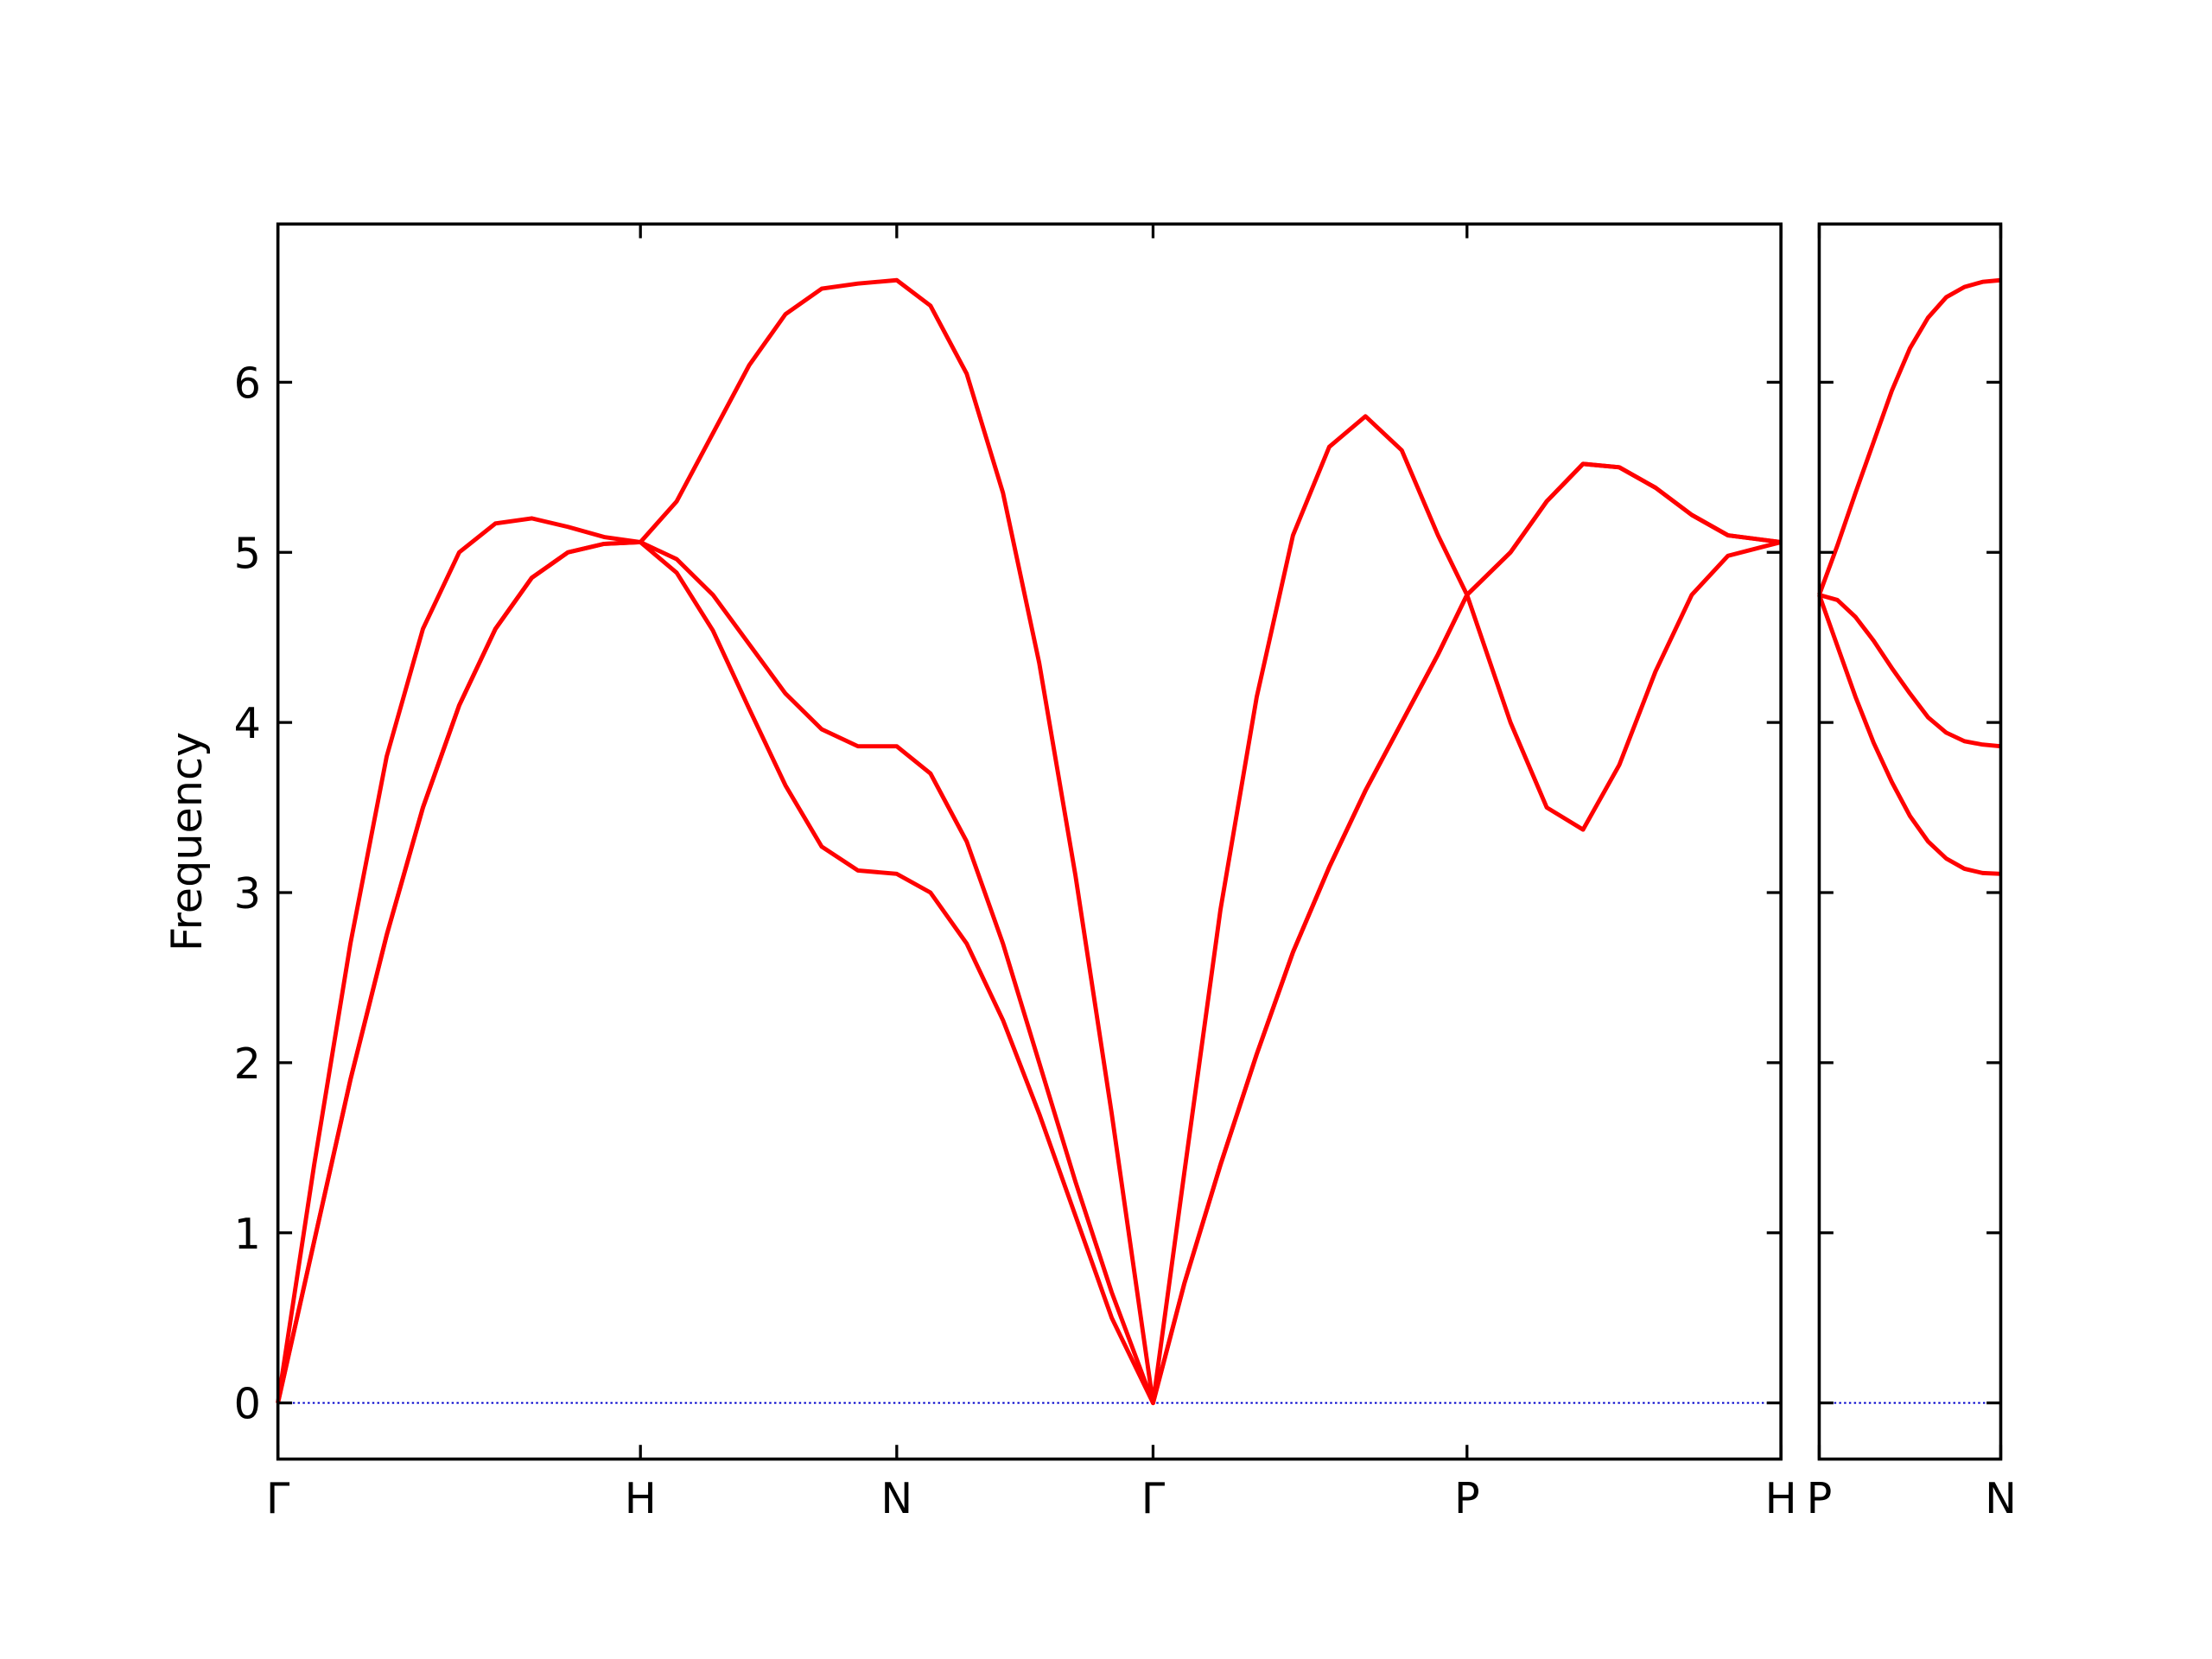  Describe the element at coordinates (247, 1064) in the screenshot. I see `y-tick-label: 2` at that location.